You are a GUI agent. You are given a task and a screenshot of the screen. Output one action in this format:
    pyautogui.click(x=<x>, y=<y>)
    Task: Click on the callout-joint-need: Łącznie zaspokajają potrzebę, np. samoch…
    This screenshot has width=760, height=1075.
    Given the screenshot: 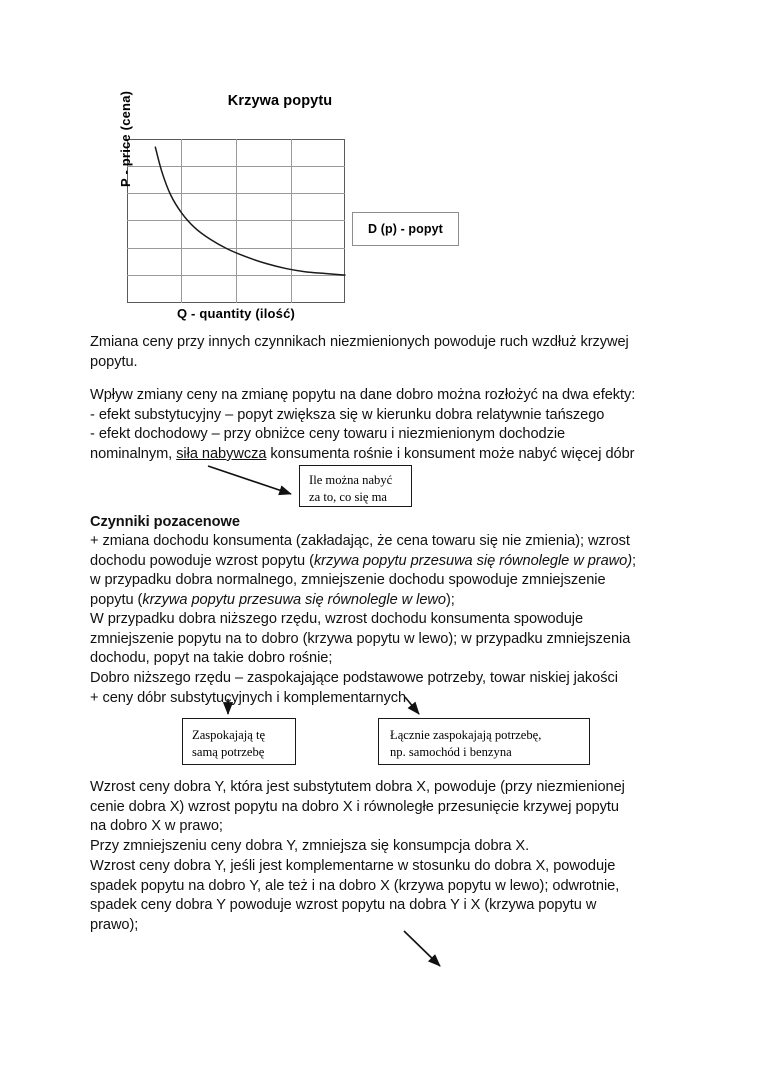 What is the action you would take?
    pyautogui.click(x=484, y=741)
    